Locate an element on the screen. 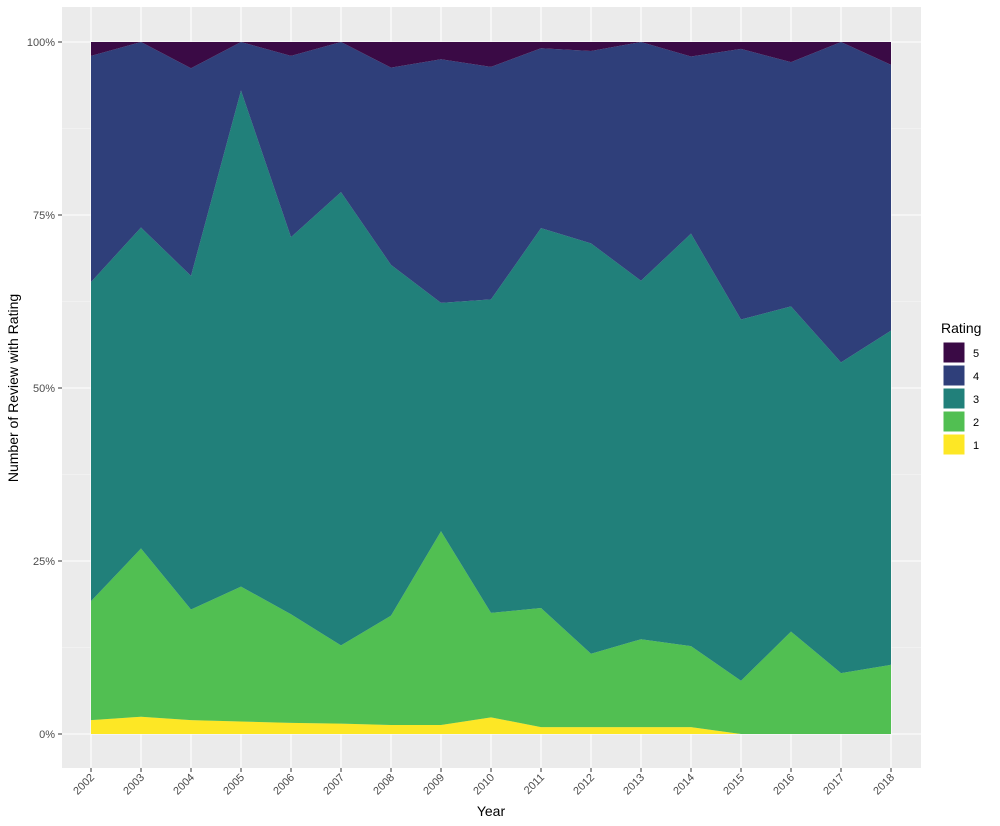 This screenshot has height=826, width=1000. x-tick-label: 2002 is located at coordinates (84, 785).